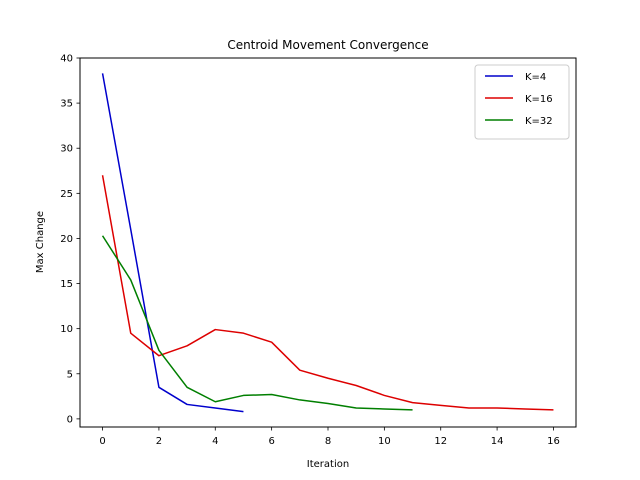  Describe the element at coordinates (328, 441) in the screenshot. I see `x-tick-label: 8` at that location.